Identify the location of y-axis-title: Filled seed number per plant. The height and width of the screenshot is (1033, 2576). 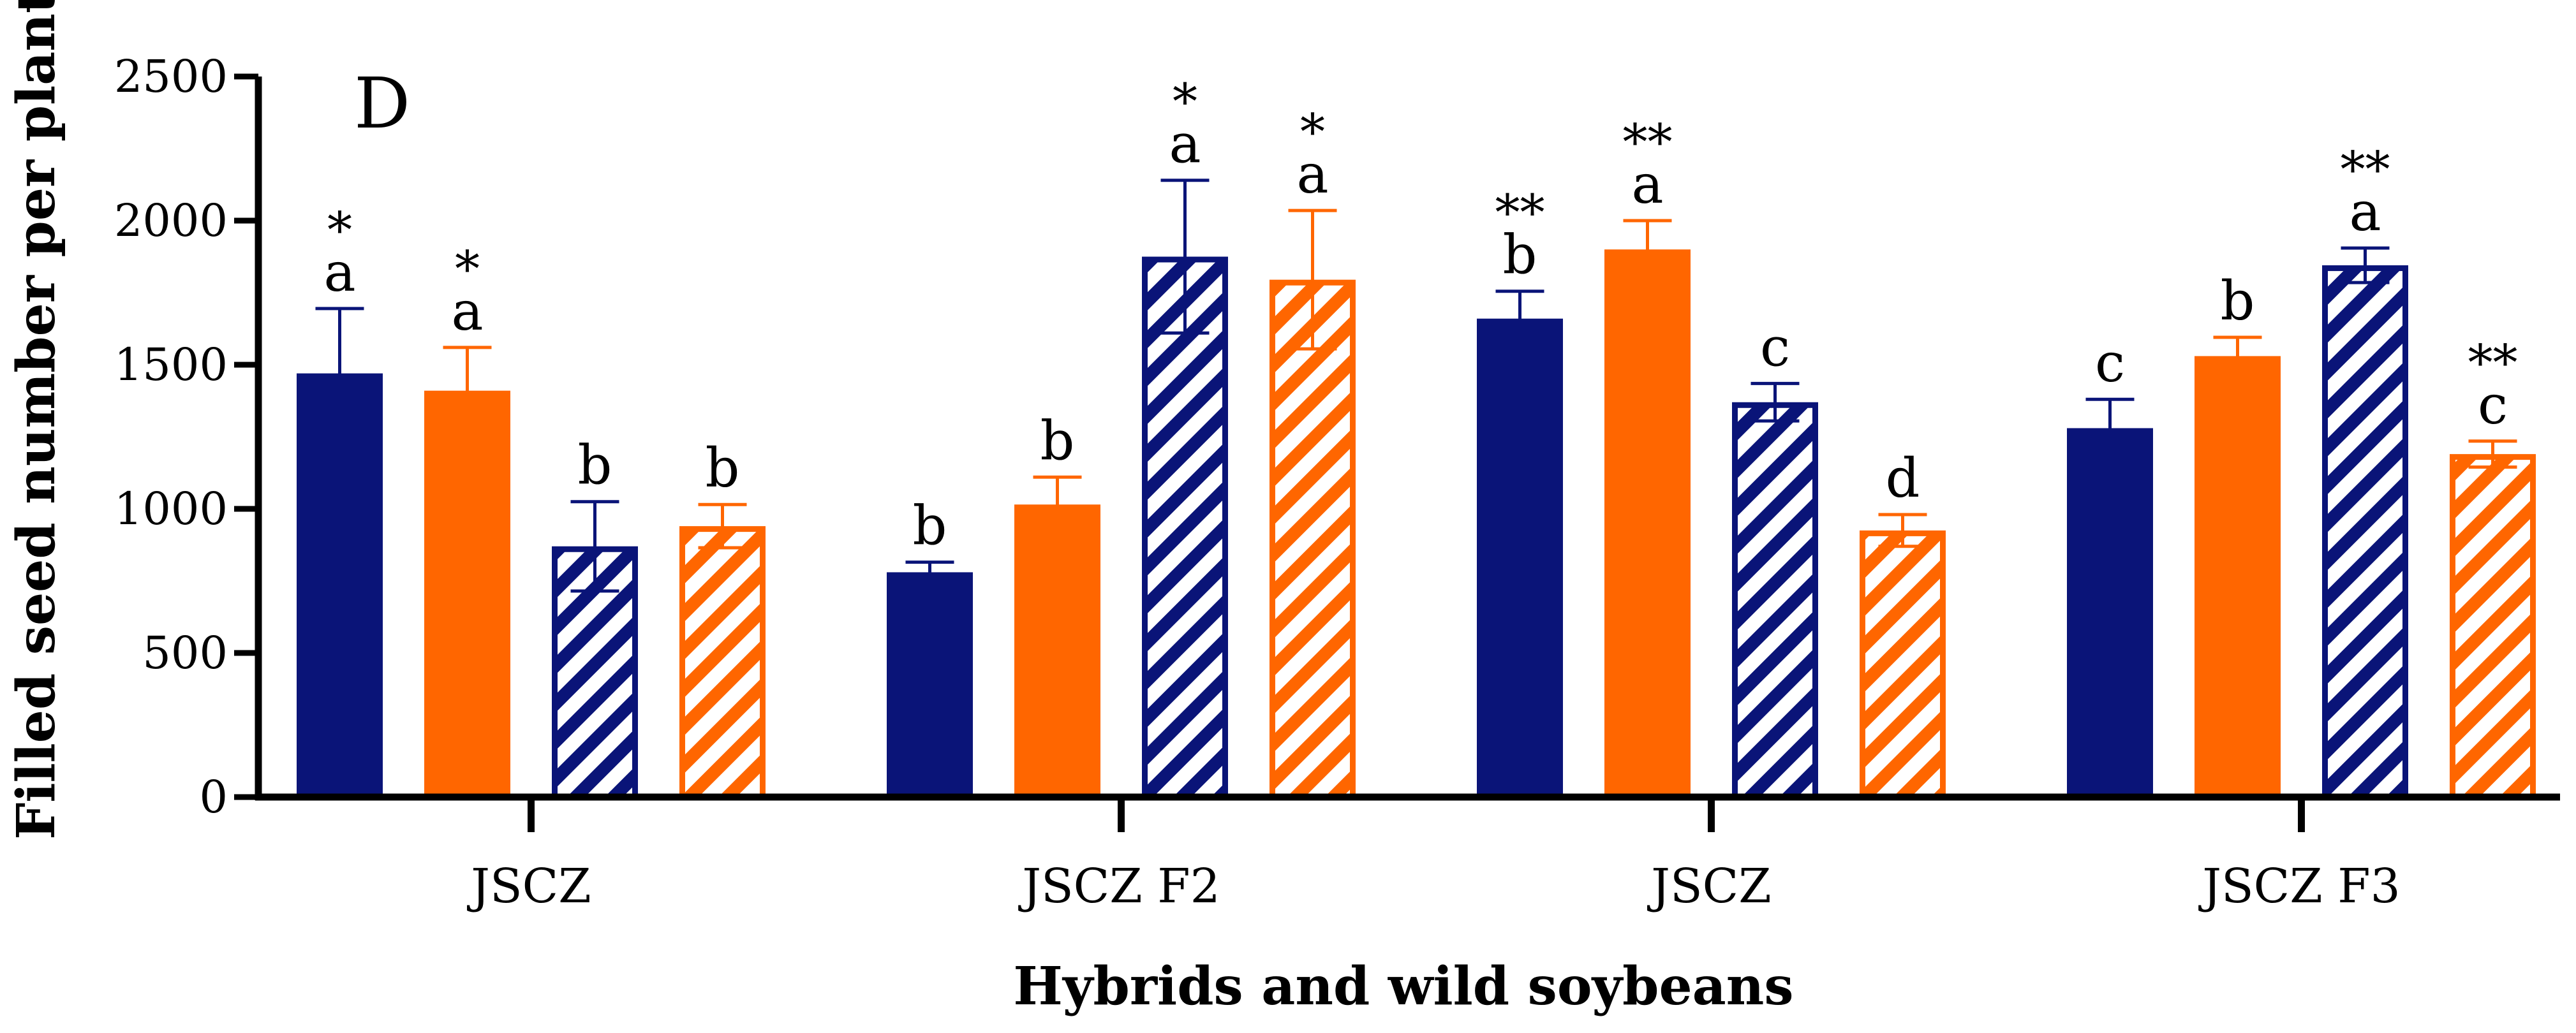
(36, 420).